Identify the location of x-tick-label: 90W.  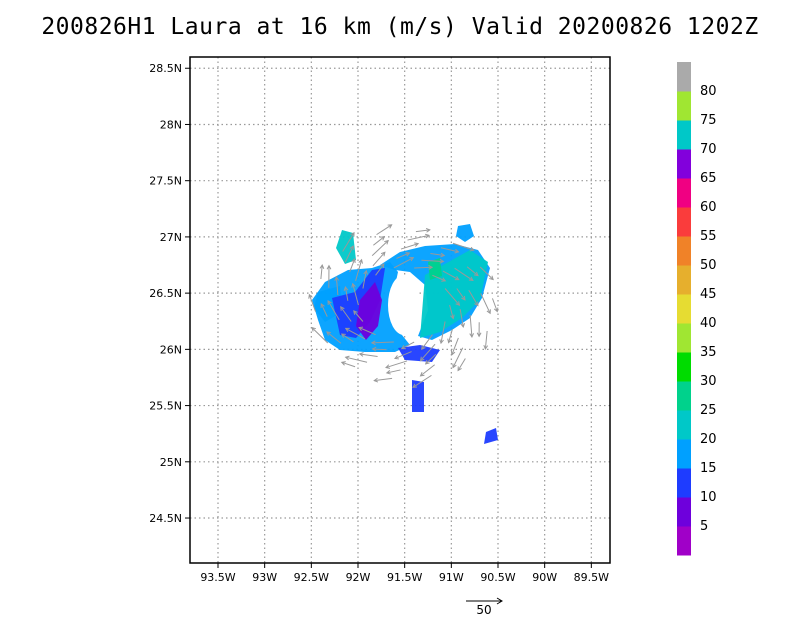
(544, 577).